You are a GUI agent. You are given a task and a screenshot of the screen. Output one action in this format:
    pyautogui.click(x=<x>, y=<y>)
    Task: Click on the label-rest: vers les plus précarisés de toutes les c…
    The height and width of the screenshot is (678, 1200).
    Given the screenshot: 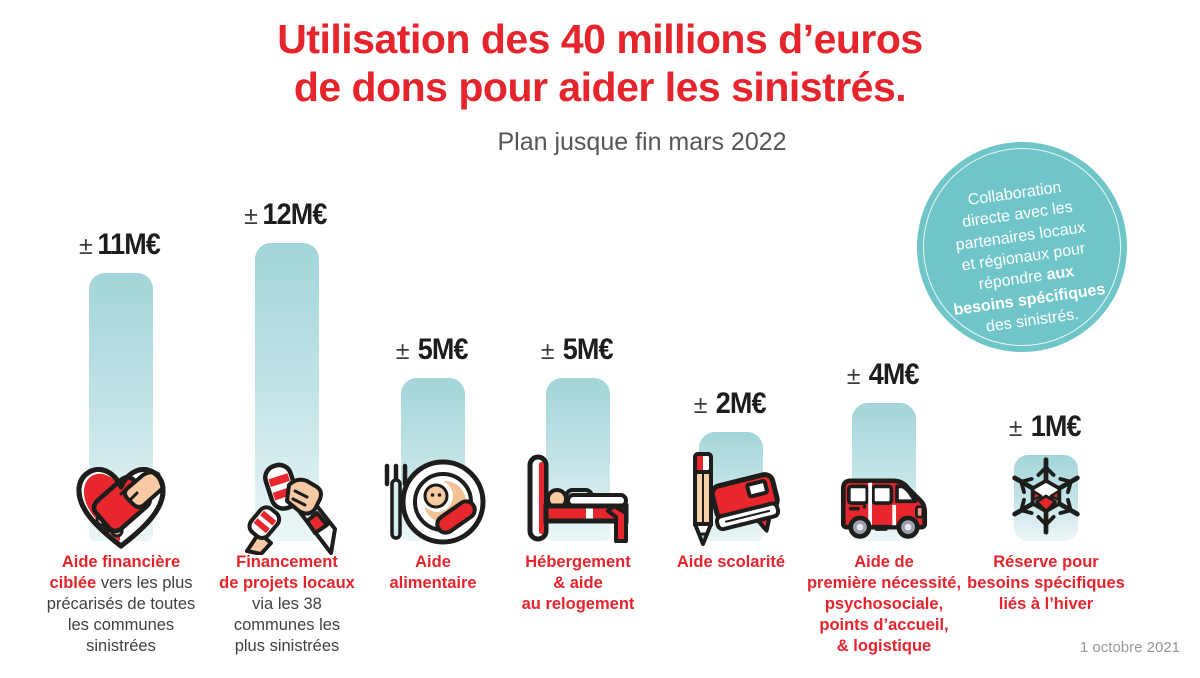 What is the action you would take?
    pyautogui.click(x=121, y=615)
    